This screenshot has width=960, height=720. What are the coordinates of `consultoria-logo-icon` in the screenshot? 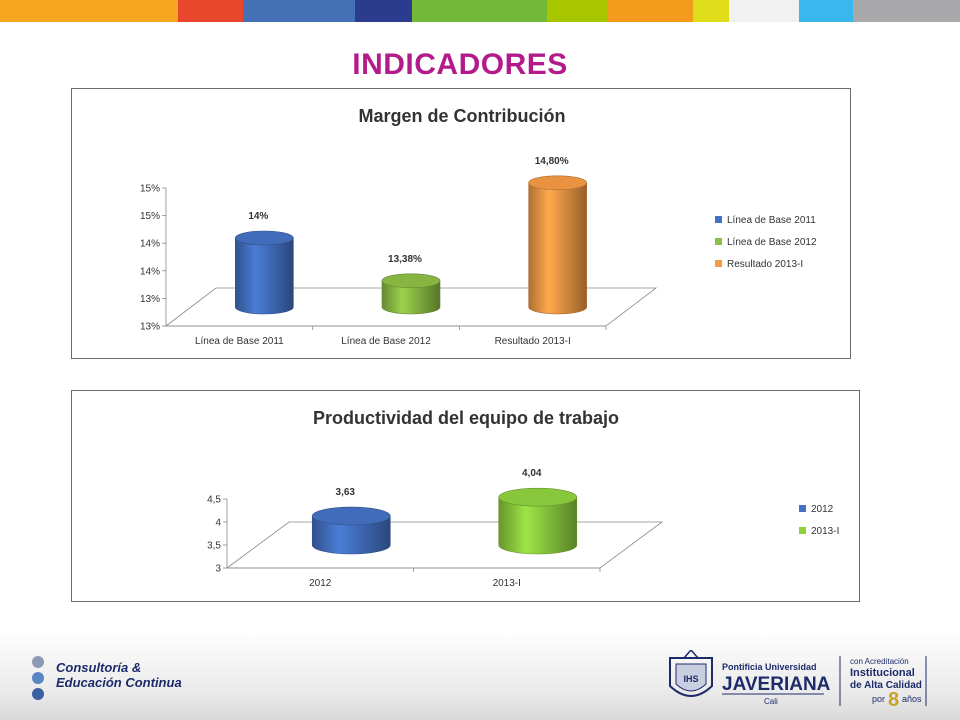 It's located at (38, 678).